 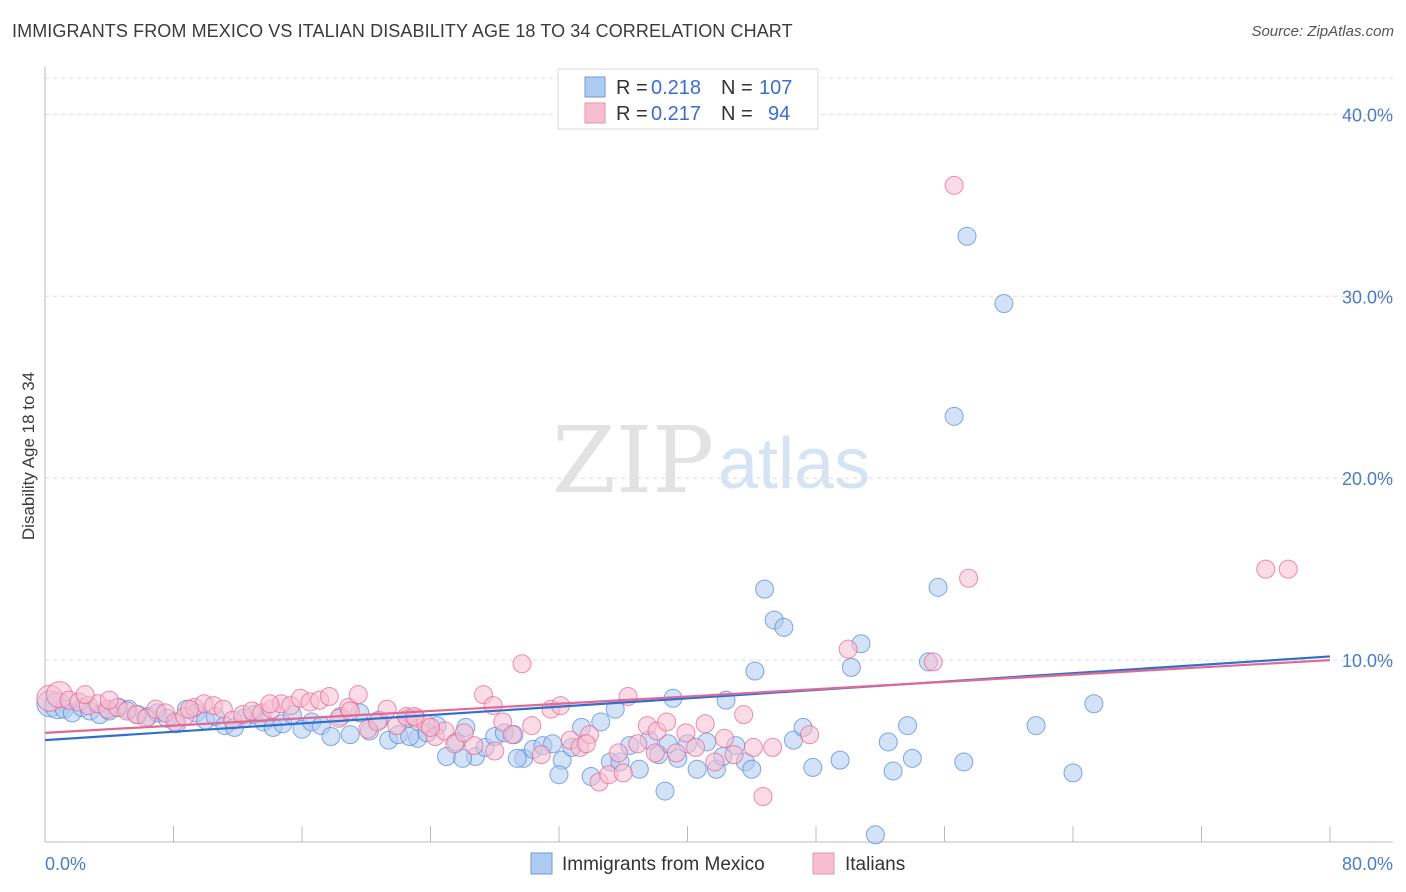 I want to click on y-tick-labels: 10.0% 20.0% 30.0% 40.0%, so click(x=1367, y=388).